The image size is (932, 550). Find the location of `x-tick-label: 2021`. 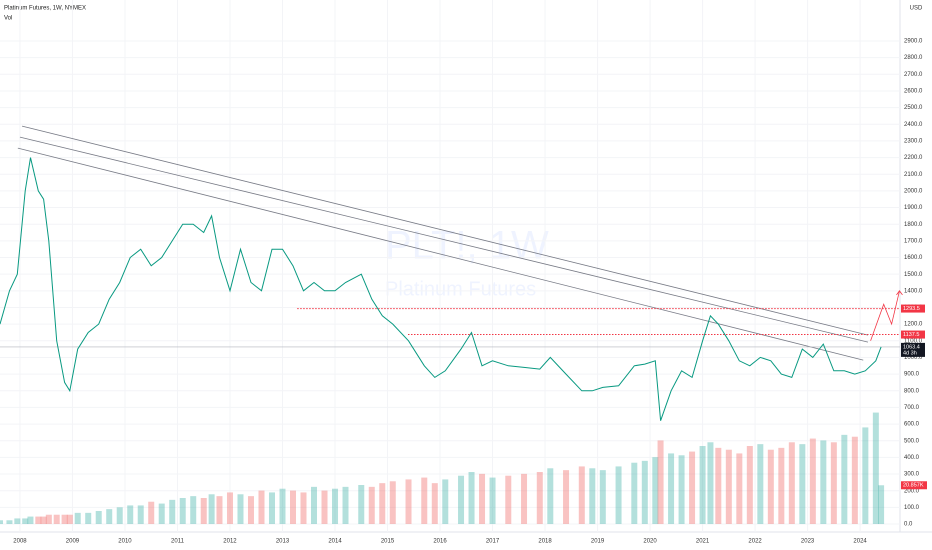

x-tick-label: 2021 is located at coordinates (703, 542).